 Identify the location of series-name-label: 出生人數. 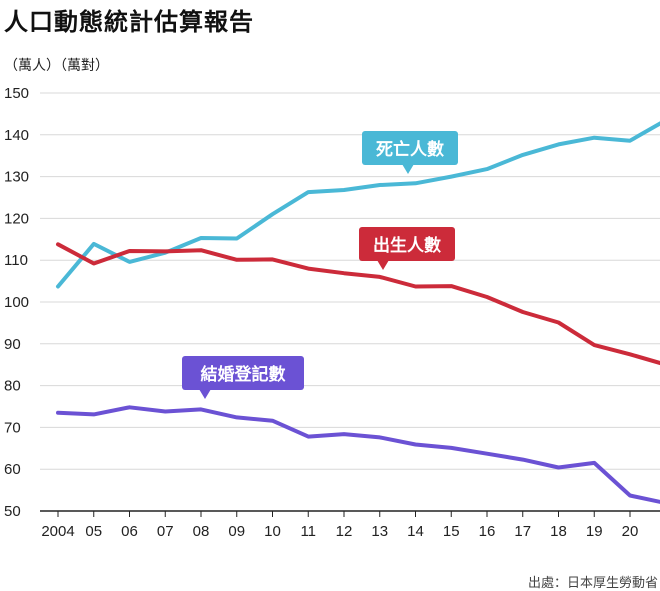
(407, 245).